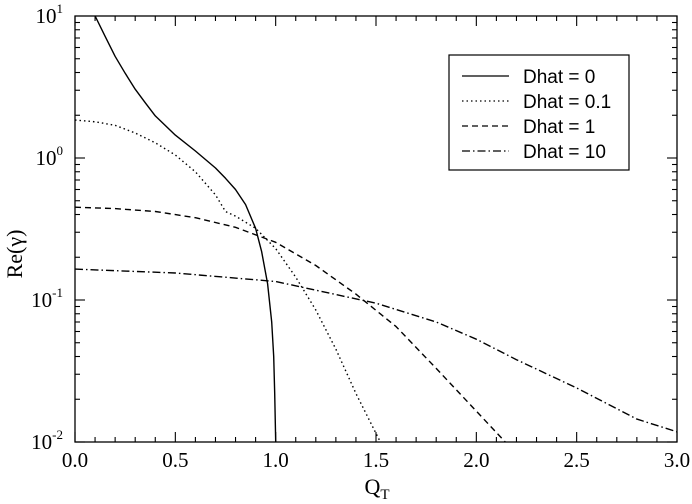  Describe the element at coordinates (564, 152) in the screenshot. I see `legend-label: Dhat = 10` at that location.